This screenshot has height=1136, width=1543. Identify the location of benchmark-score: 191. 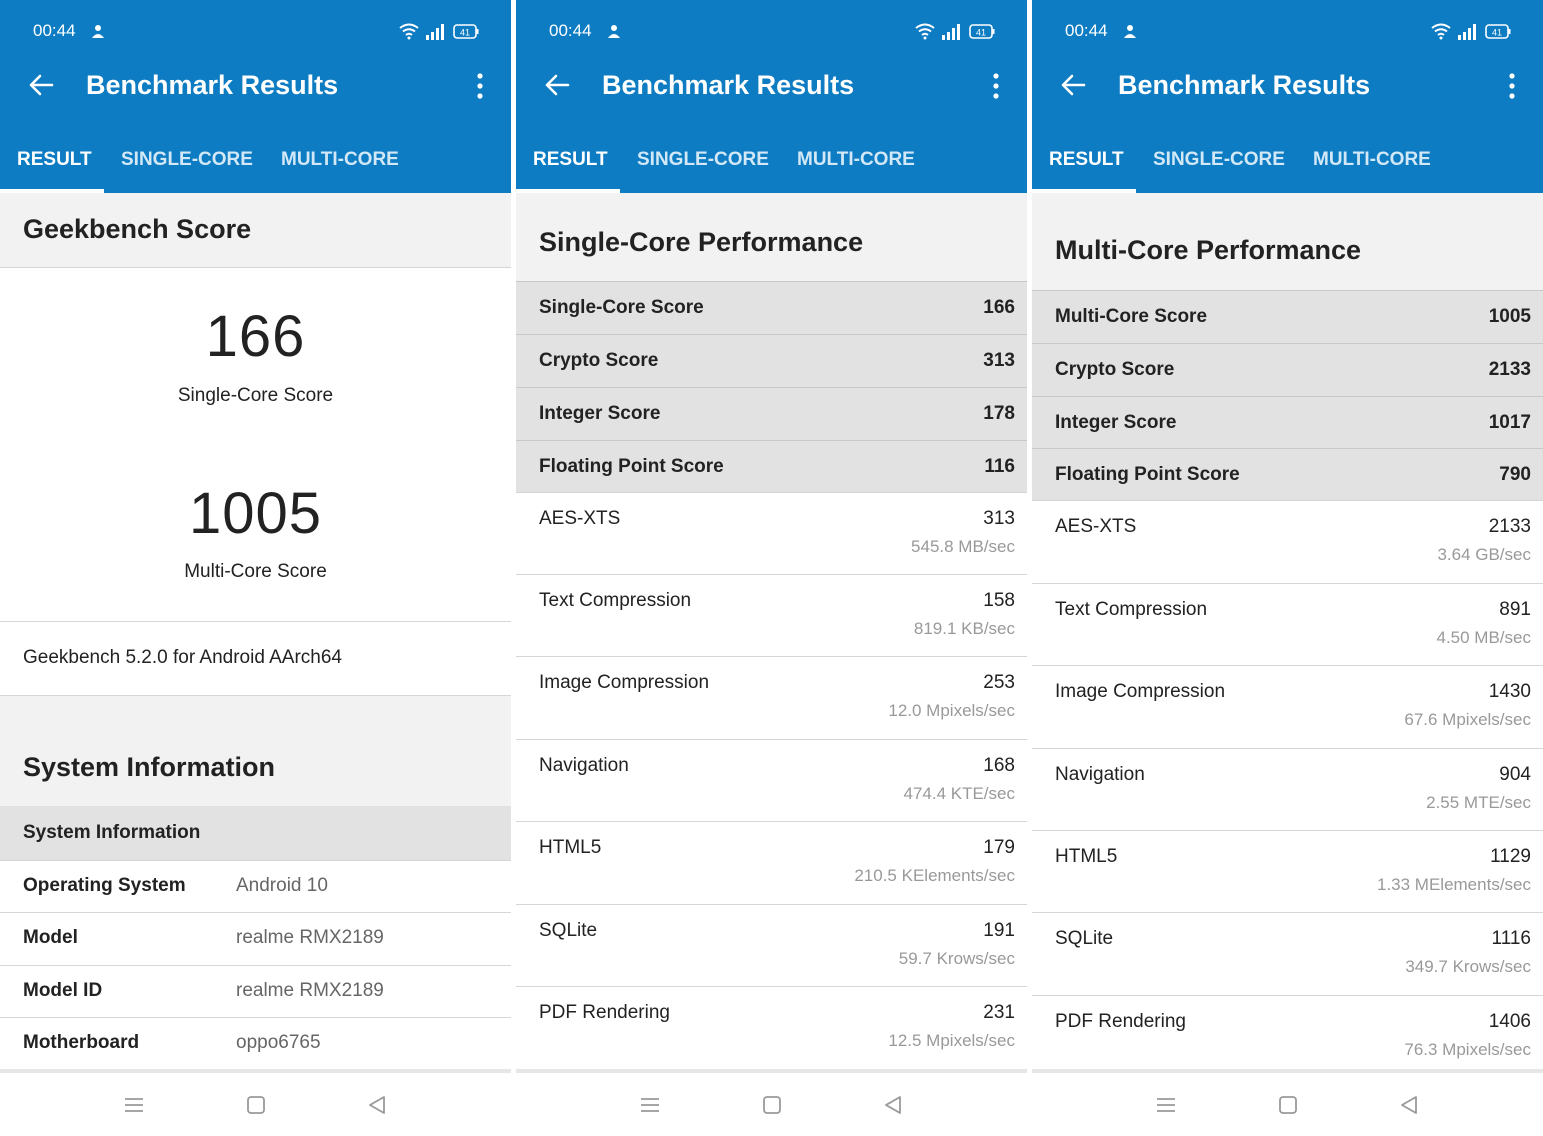
(999, 930).